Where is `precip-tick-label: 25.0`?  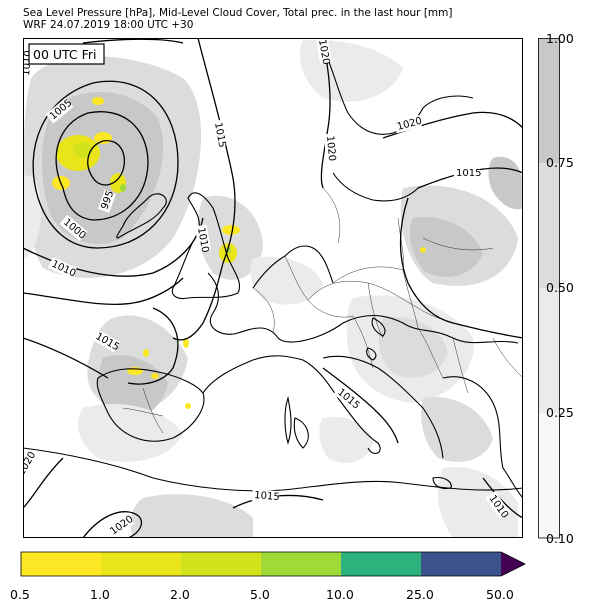 precip-tick-label: 25.0 is located at coordinates (420, 594).